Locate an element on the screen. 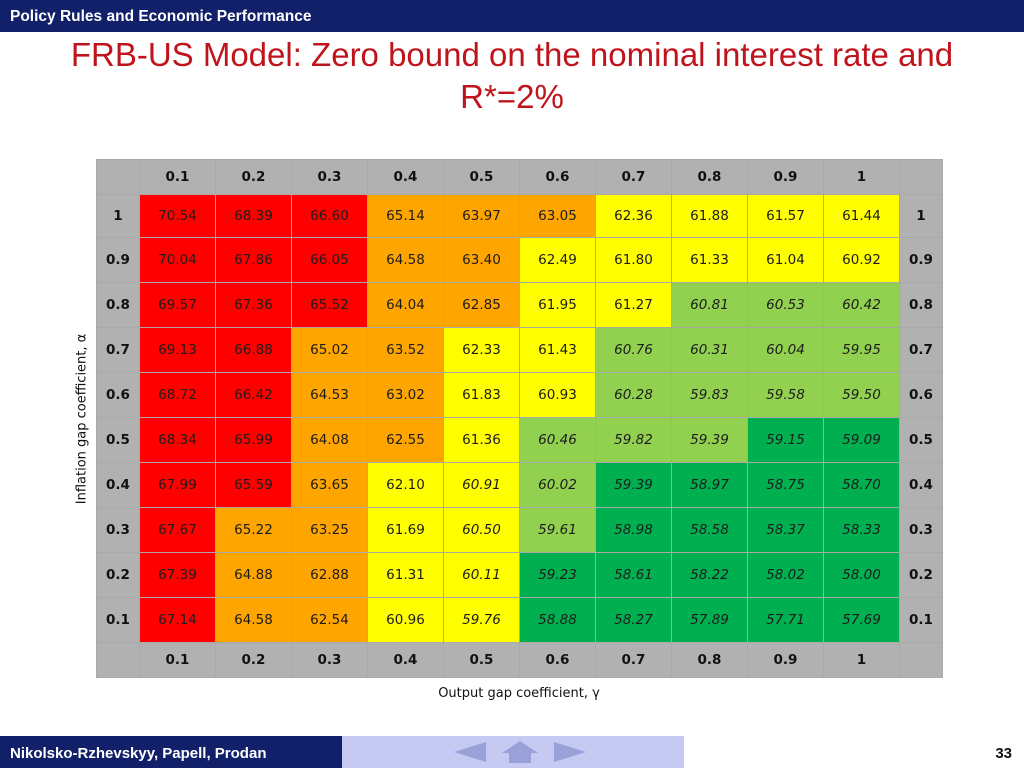  heatmap-cell: 67.86 is located at coordinates (253, 260).